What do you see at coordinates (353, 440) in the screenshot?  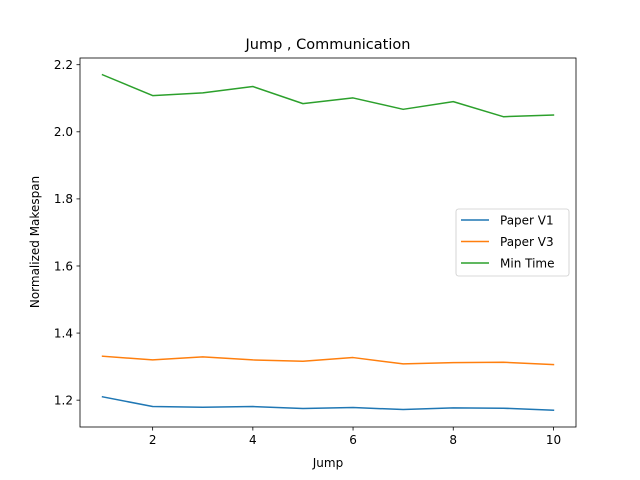 I see `x-tick-label: 6` at bounding box center [353, 440].